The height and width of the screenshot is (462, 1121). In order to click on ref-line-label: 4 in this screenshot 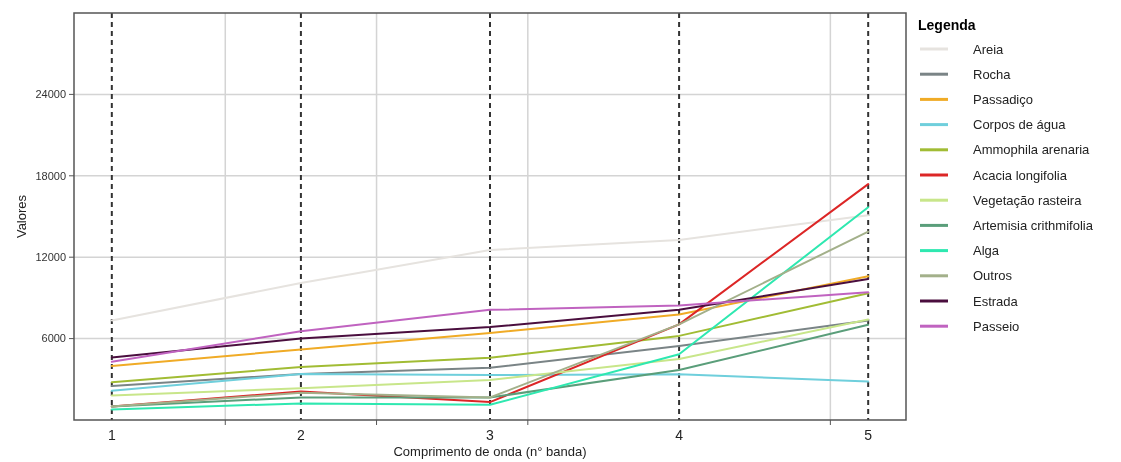, I will do `click(679, 435)`.